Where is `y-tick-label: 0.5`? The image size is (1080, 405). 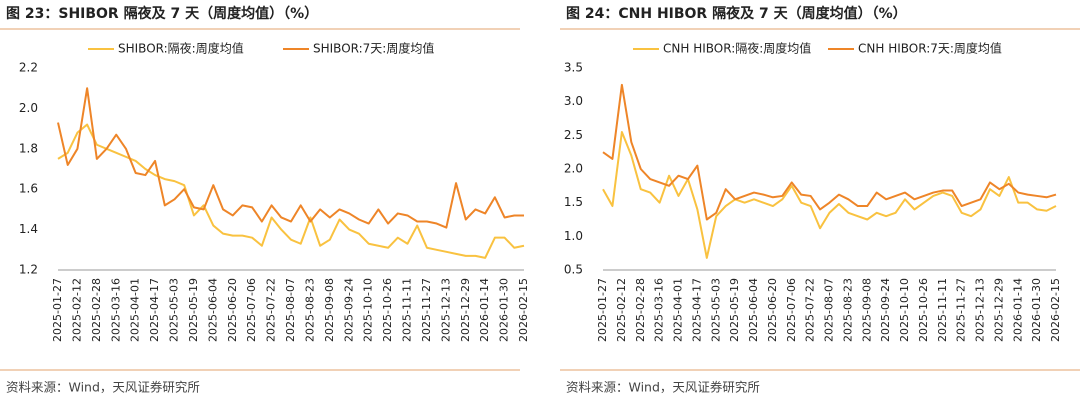
y-tick-label: 0.5 is located at coordinates (573, 270).